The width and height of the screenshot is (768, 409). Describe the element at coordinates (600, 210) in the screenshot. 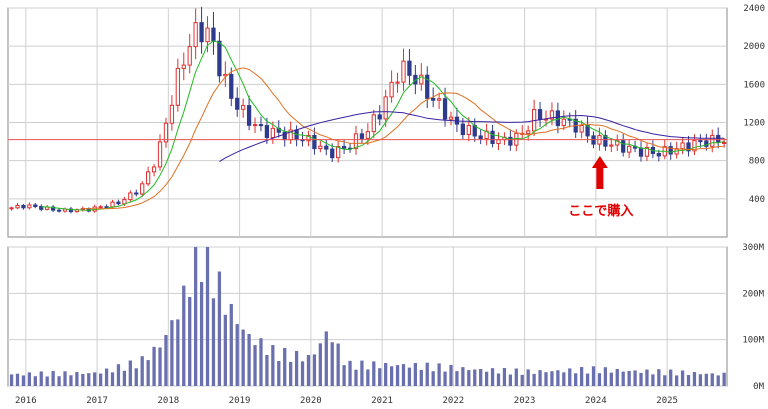

I see `annotation-text-bg` at that location.